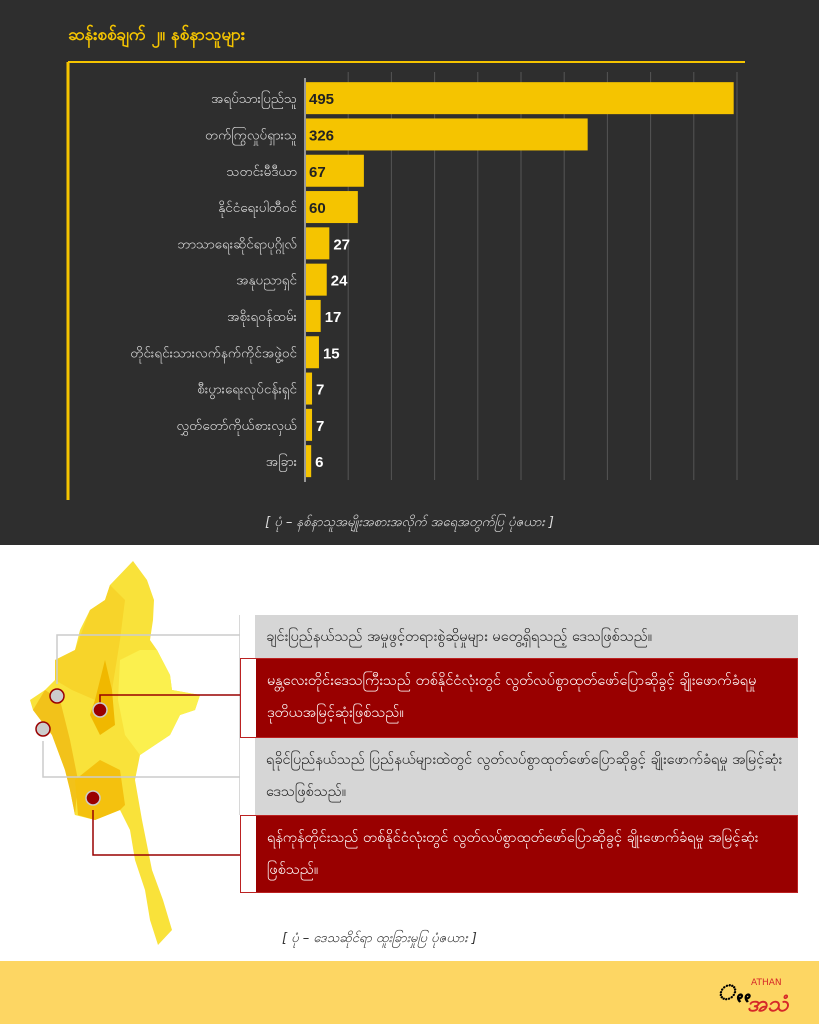  What do you see at coordinates (100, 710) in the screenshot?
I see `marker-mandalay` at bounding box center [100, 710].